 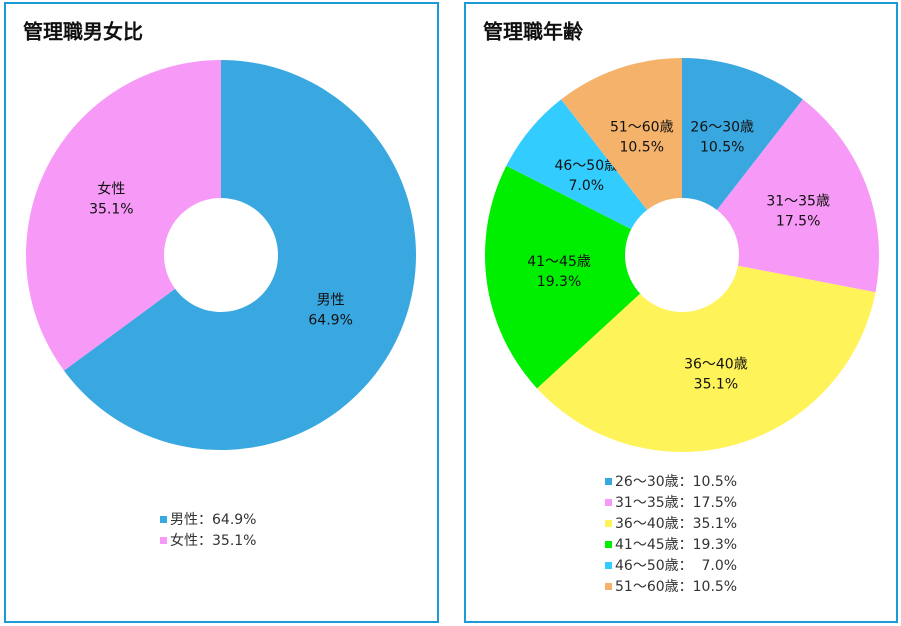 I want to click on legend-label: 51～60歳：10.5%, so click(x=676, y=587).